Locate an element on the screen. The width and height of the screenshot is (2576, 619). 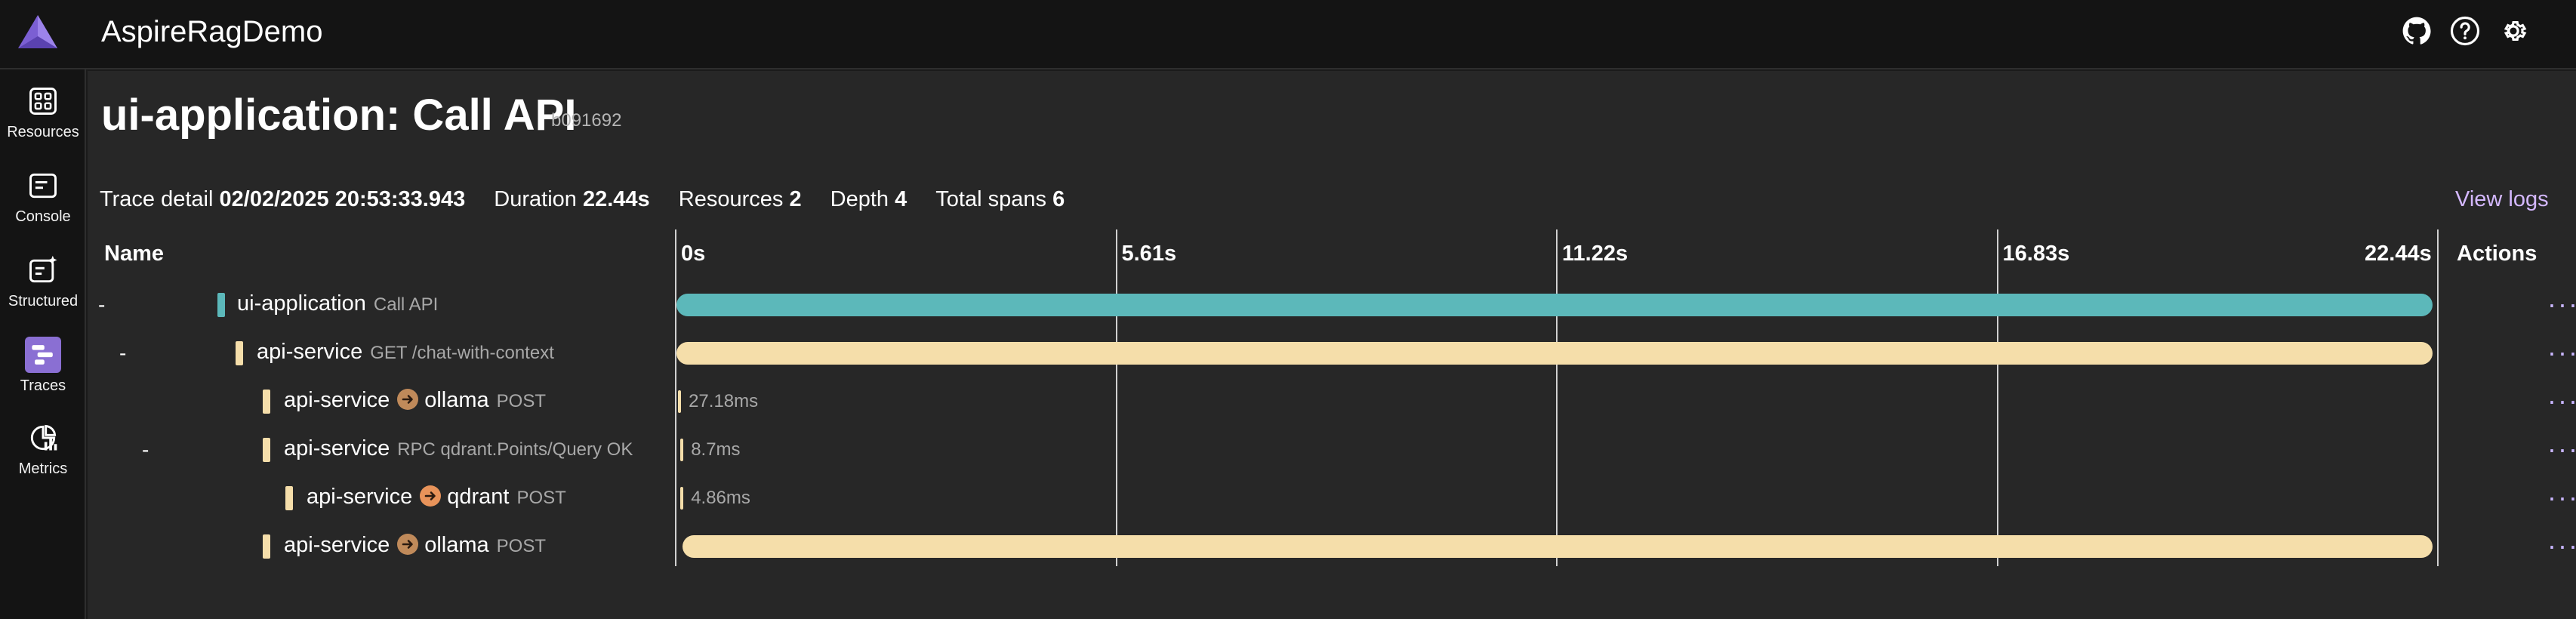
depth-label: Depth is located at coordinates (859, 199).